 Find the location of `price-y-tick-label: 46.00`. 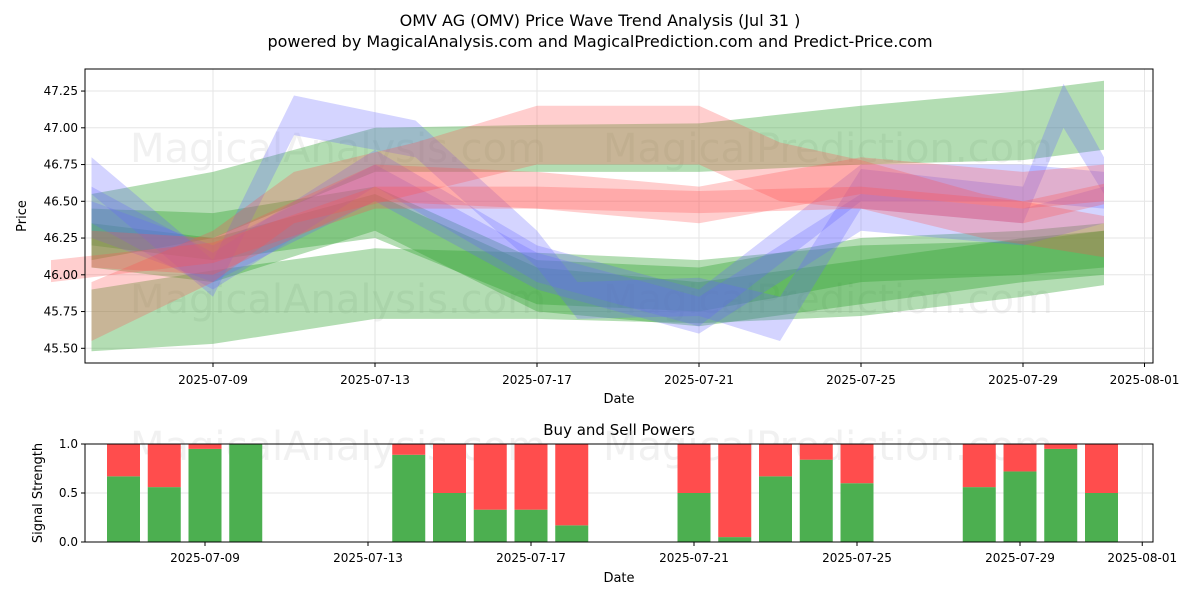

price-y-tick-label: 46.00 is located at coordinates (61, 275).